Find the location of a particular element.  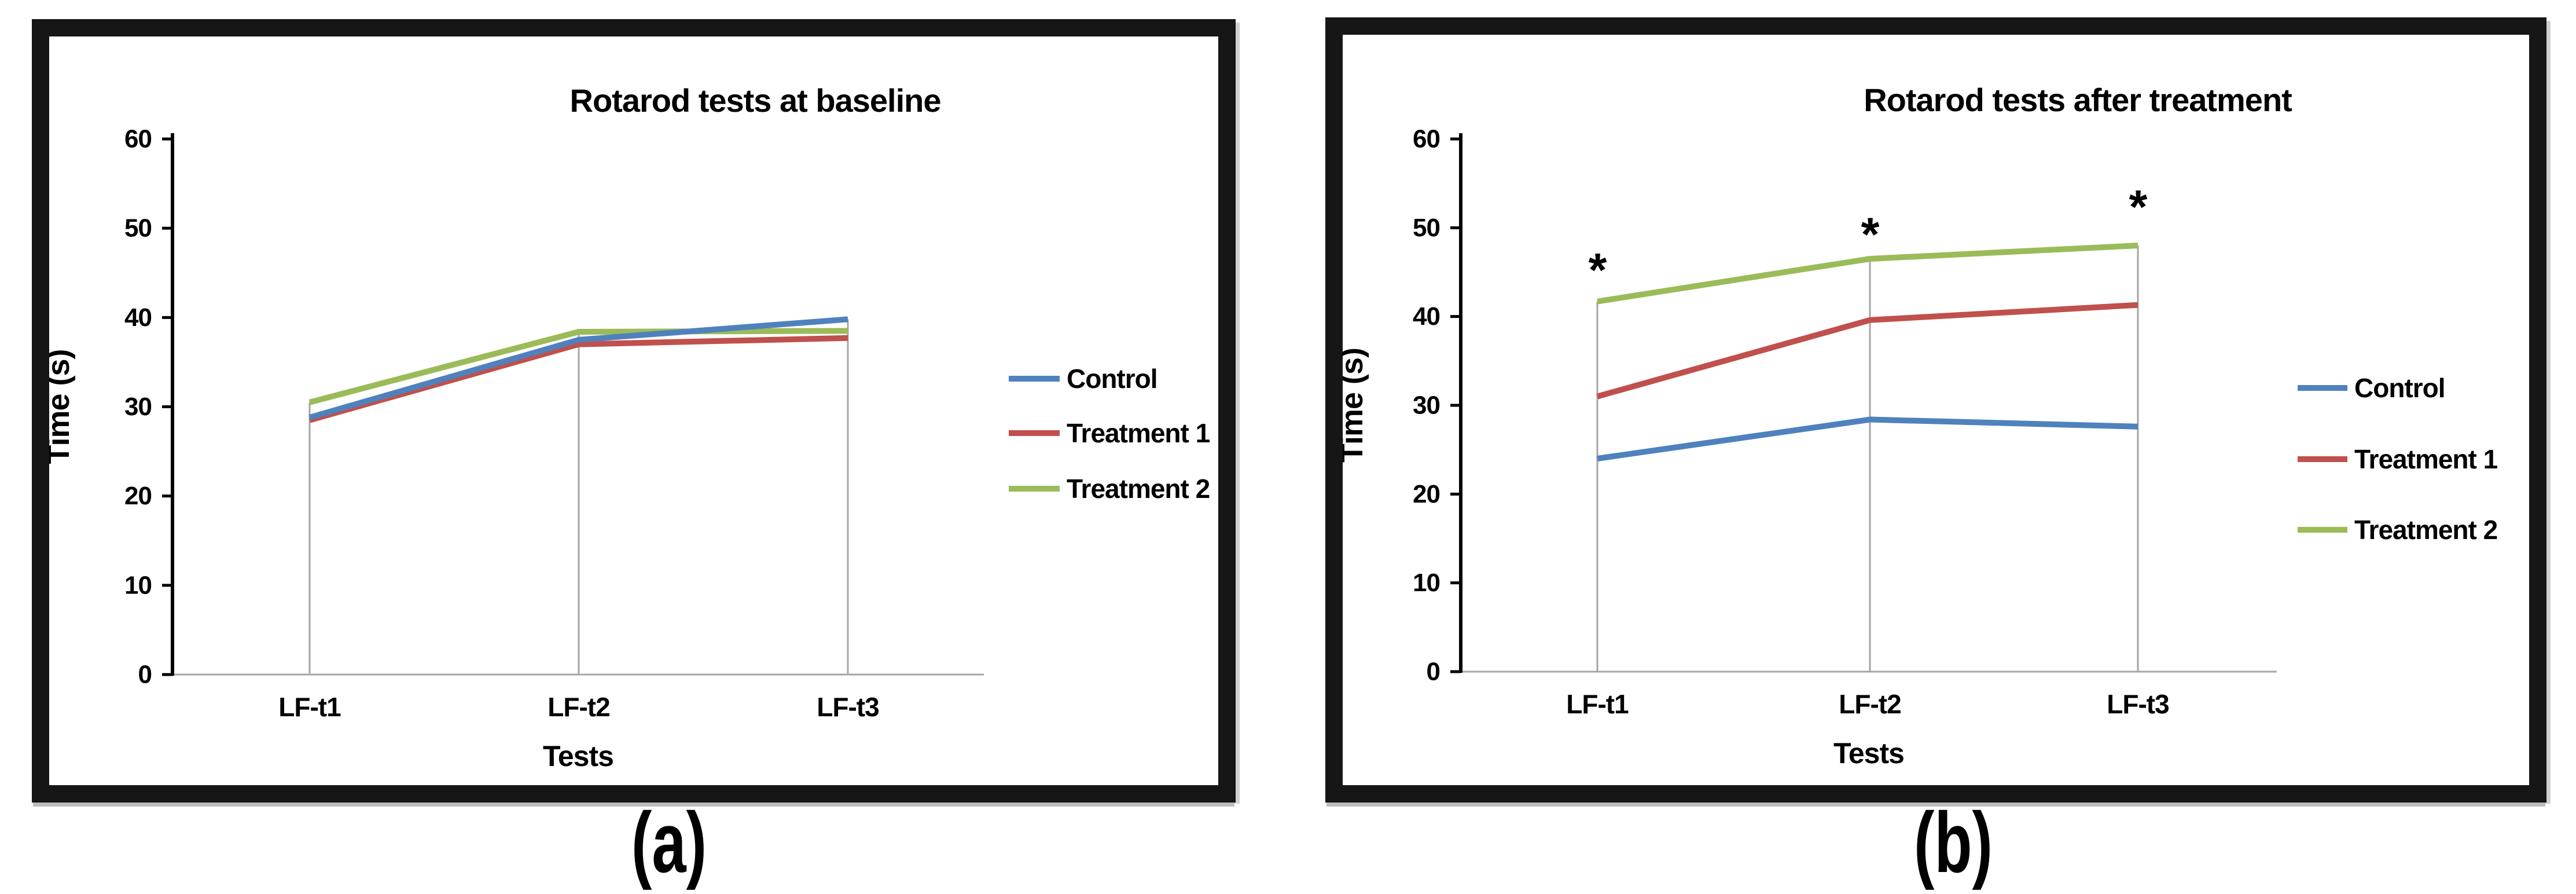

chart-title: Rotarod tests at baseline is located at coordinates (756, 100).